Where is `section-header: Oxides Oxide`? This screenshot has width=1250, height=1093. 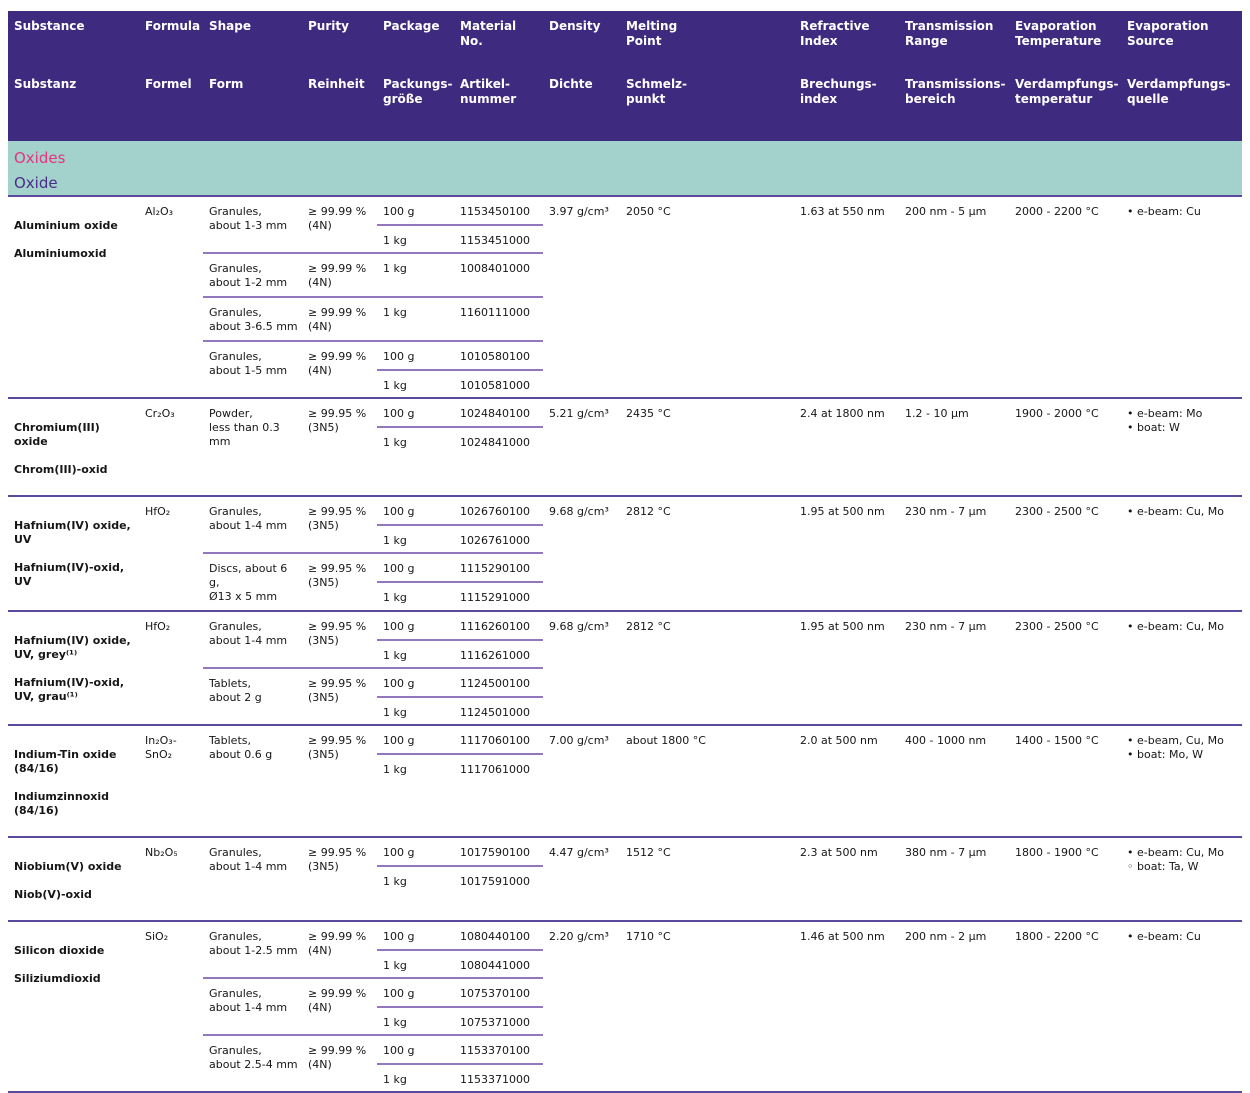 section-header: Oxides Oxide is located at coordinates (625, 169).